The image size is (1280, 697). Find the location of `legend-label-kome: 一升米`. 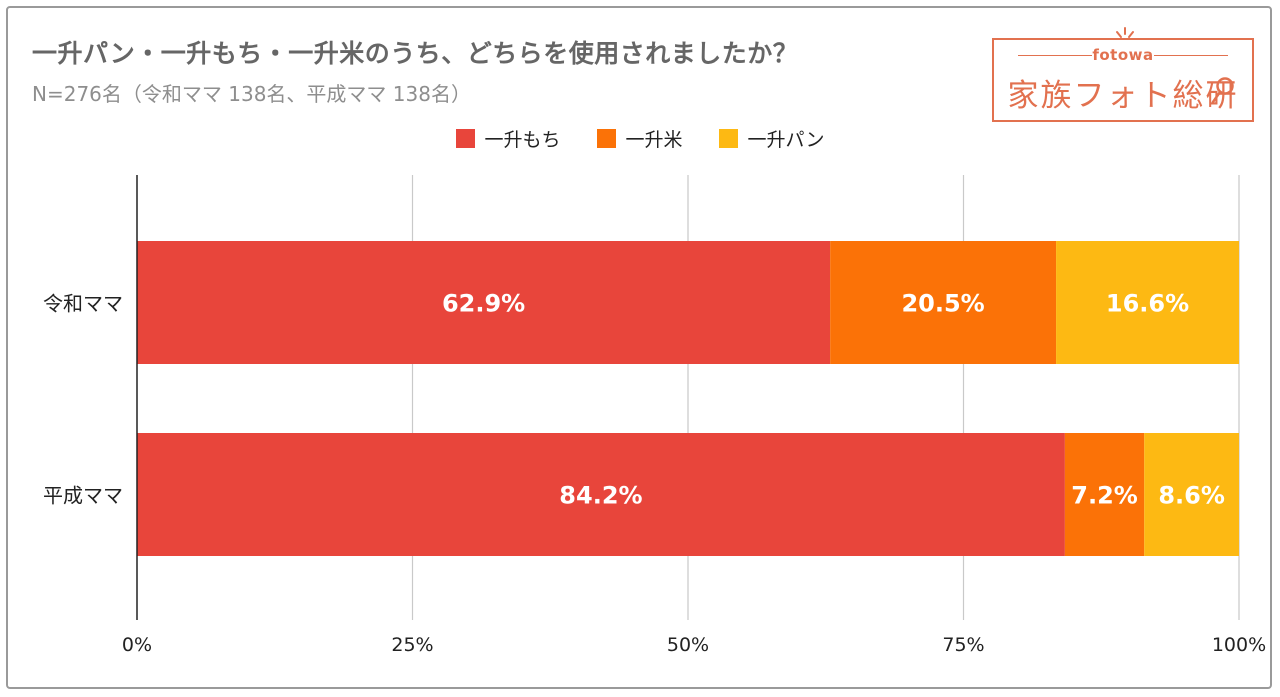

legend-label-kome: 一升米 is located at coordinates (654, 140).